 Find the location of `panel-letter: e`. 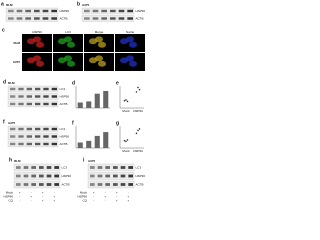

panel-letter: e is located at coordinates (117, 83).